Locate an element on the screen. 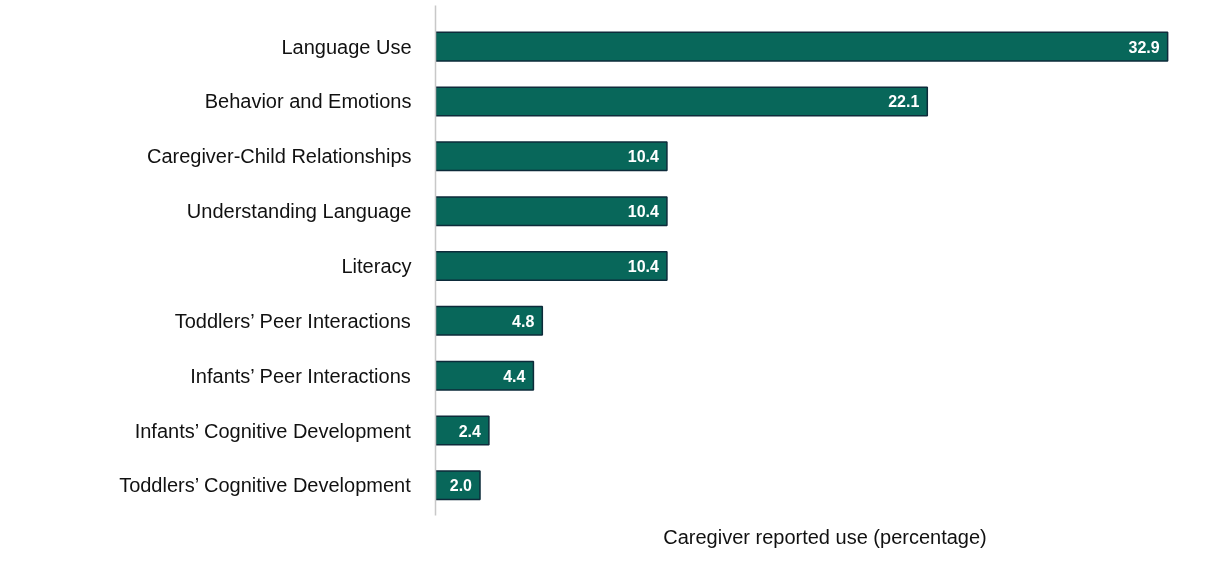 Image resolution: width=1222 pixels, height=565 pixels. y-tick-label: Toddlers’ Peer Interactions is located at coordinates (292, 320).